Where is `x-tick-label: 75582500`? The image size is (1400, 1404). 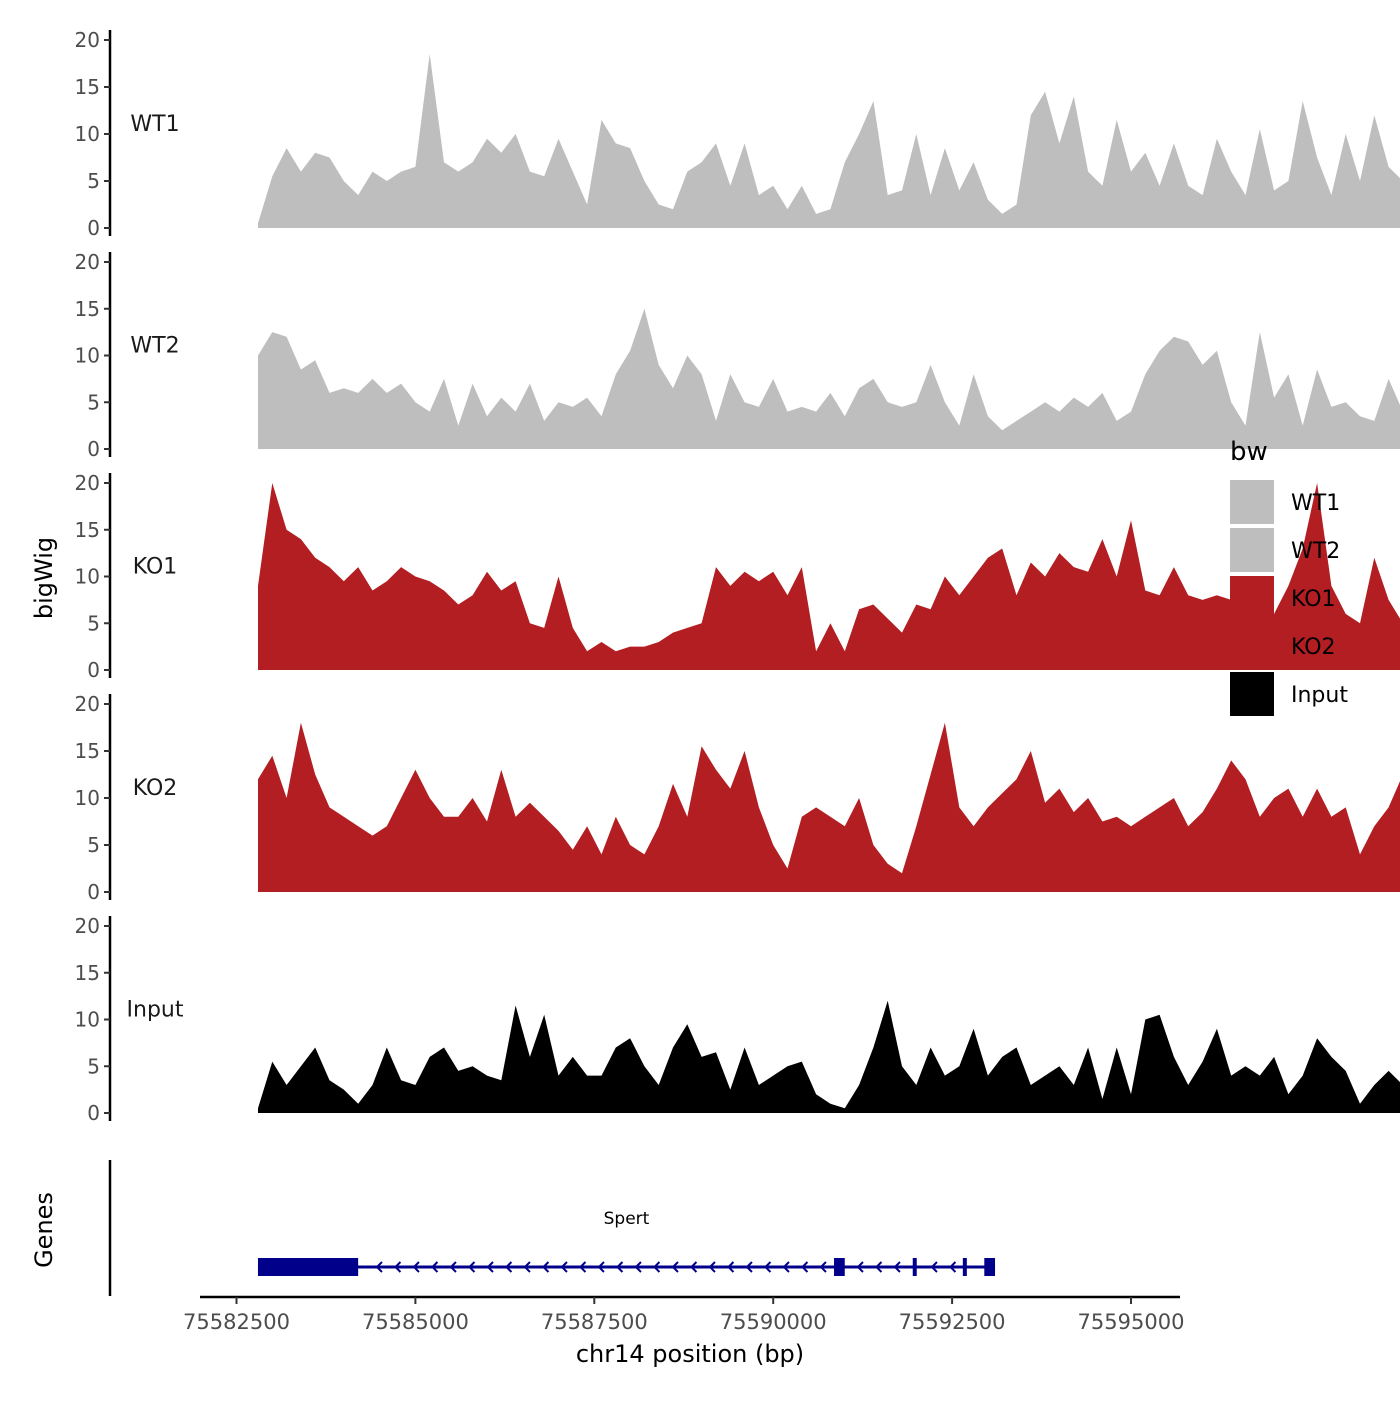
x-tick-label: 75582500 is located at coordinates (236, 1322).